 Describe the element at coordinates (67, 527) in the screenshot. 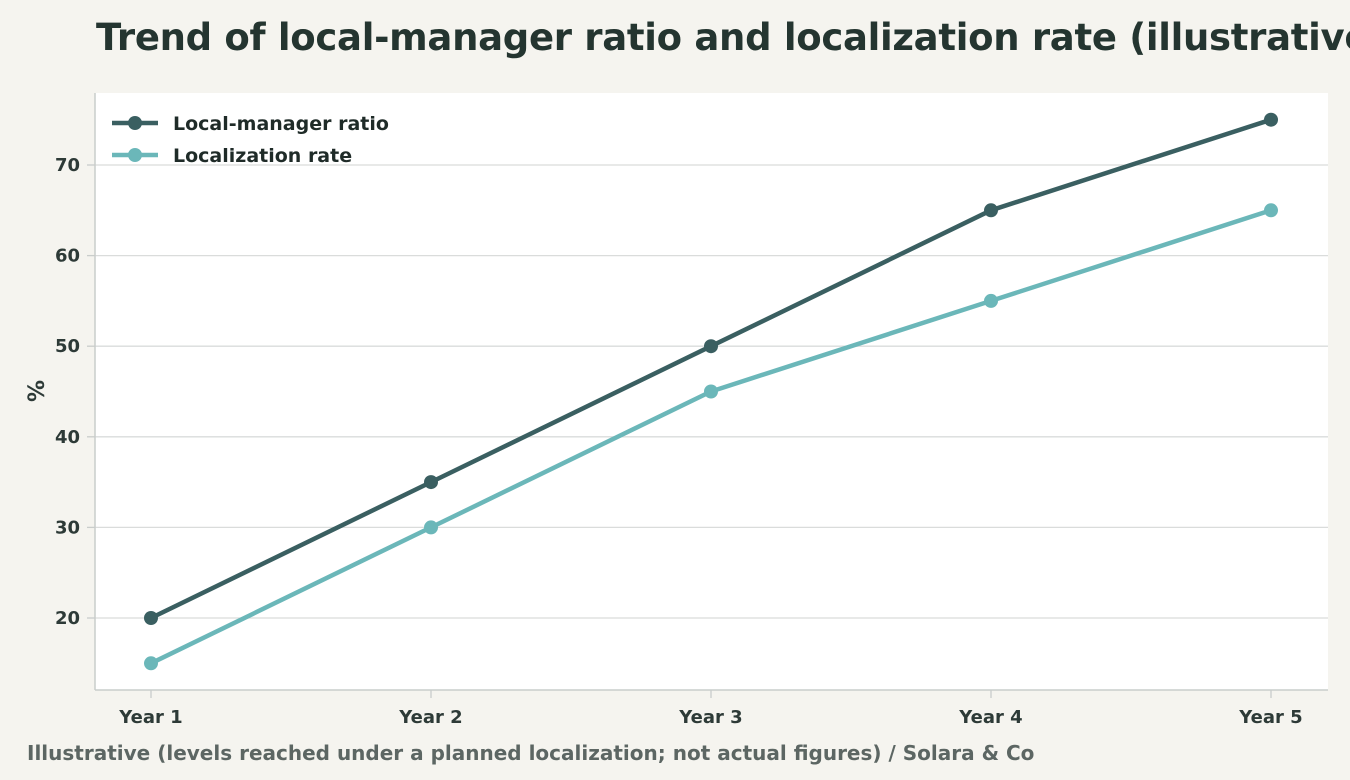

I see `y-tick-label-30: 30` at that location.